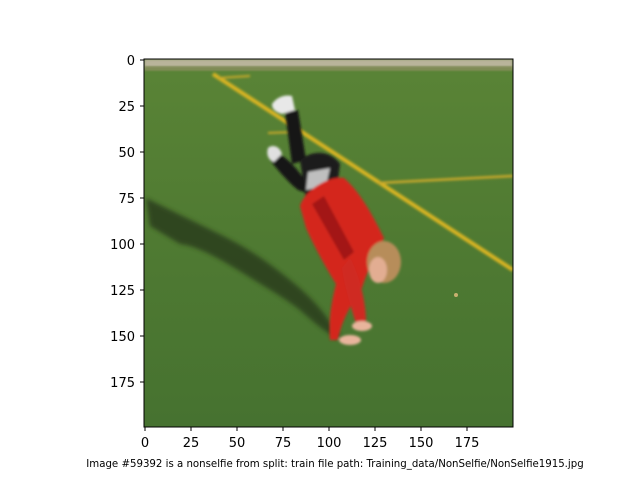 This screenshot has width=640, height=480. What do you see at coordinates (237, 443) in the screenshot?
I see `x-tick-label: 50` at bounding box center [237, 443].